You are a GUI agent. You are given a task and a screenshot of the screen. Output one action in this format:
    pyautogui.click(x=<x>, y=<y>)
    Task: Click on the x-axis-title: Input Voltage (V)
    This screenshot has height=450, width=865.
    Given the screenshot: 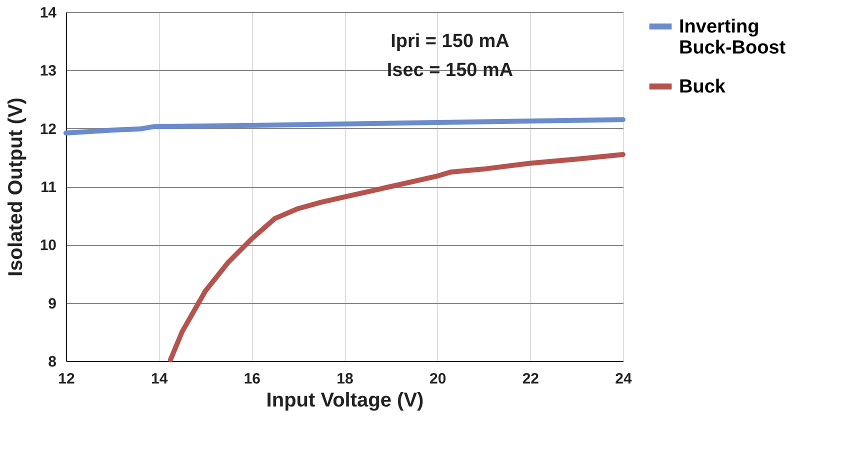 What is the action you would take?
    pyautogui.click(x=345, y=401)
    